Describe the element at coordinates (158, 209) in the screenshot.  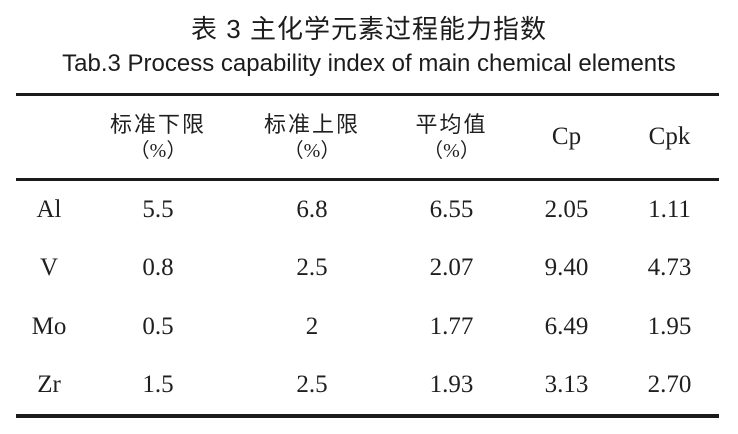
I see `value-cell: 5.5` at that location.